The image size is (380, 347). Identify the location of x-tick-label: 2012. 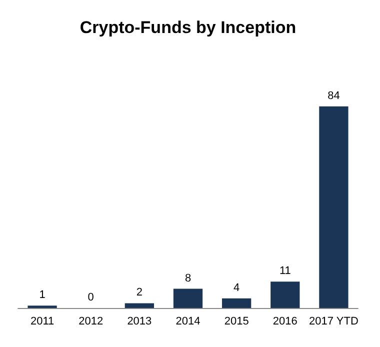
(91, 322).